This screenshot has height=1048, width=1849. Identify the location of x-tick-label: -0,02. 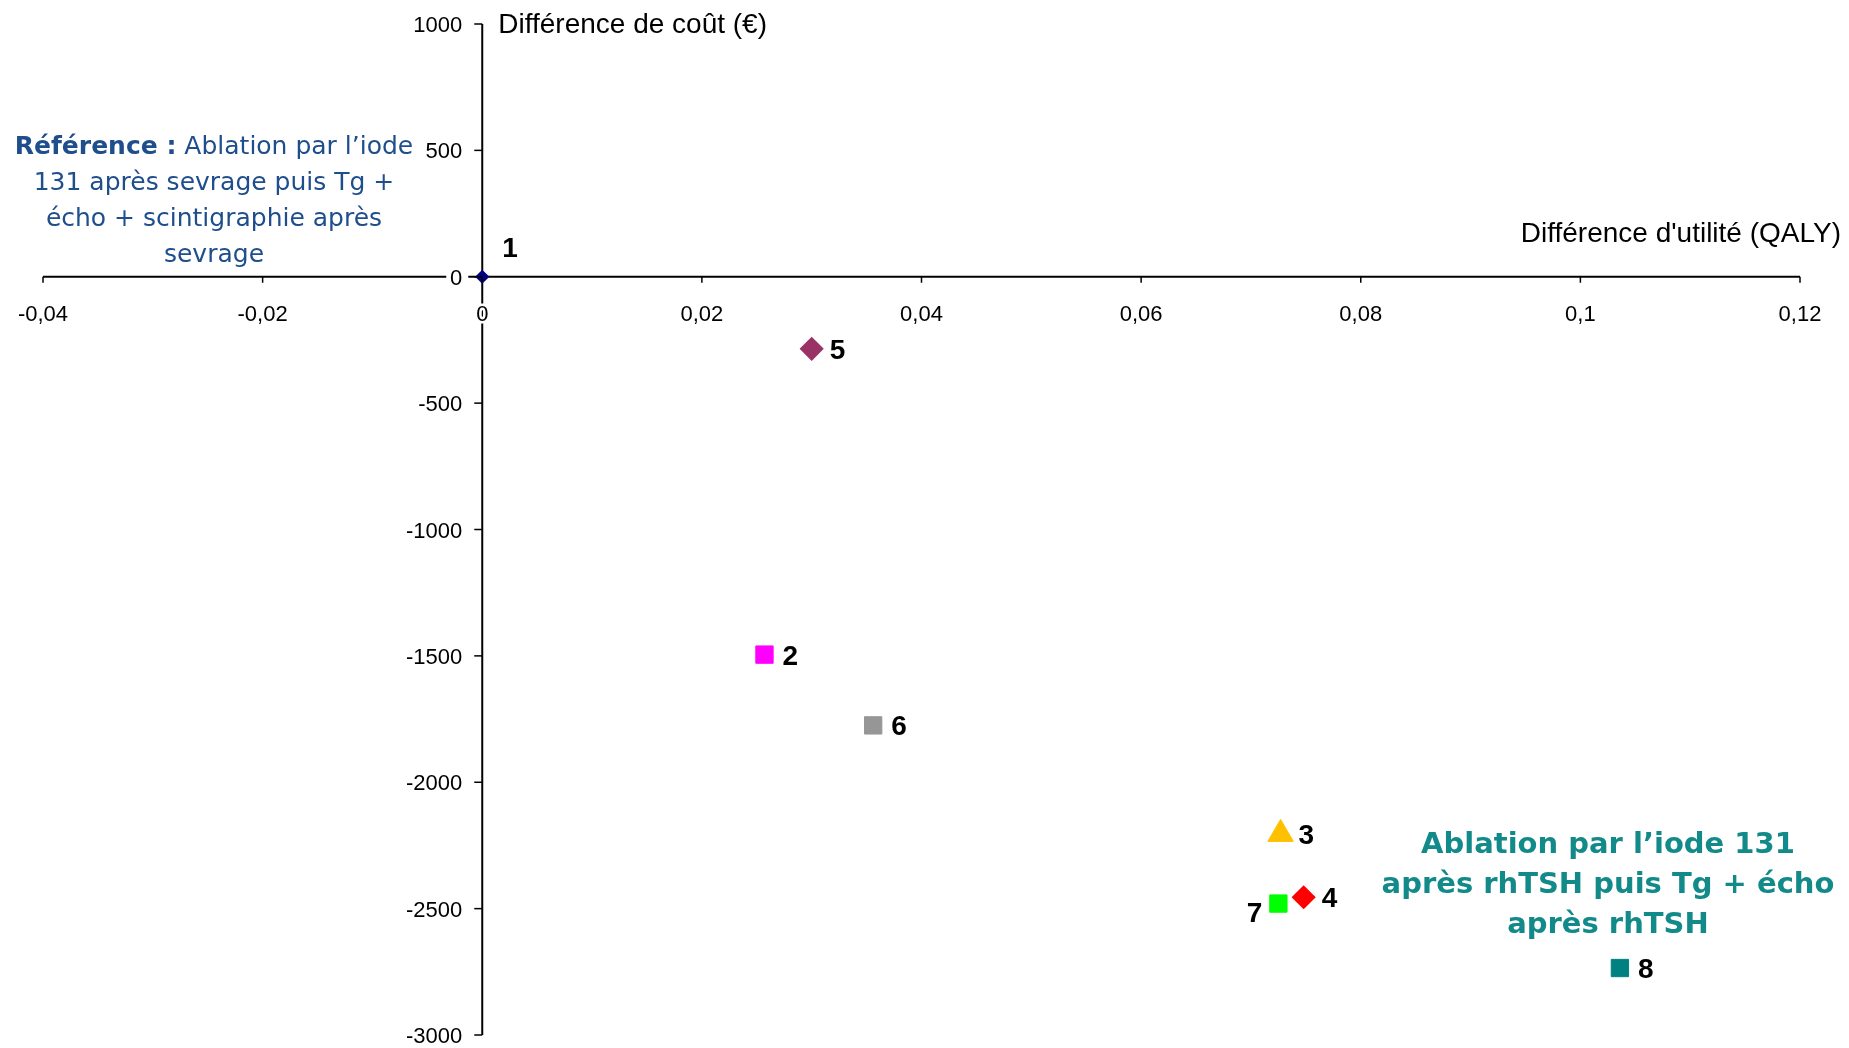
(262, 313).